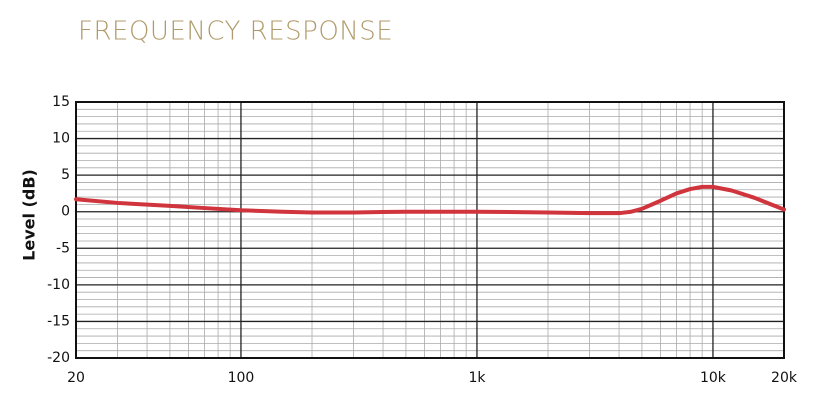 This screenshot has height=407, width=820. I want to click on line-series, so click(430, 200).